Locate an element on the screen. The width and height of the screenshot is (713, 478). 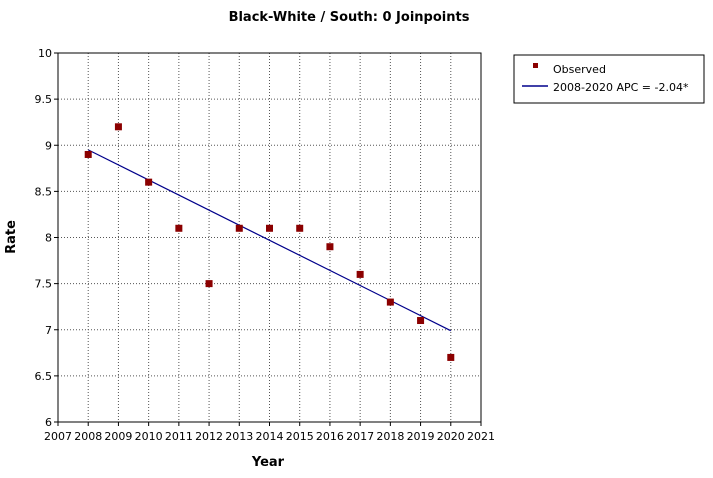
legend-box is located at coordinates (609, 79).